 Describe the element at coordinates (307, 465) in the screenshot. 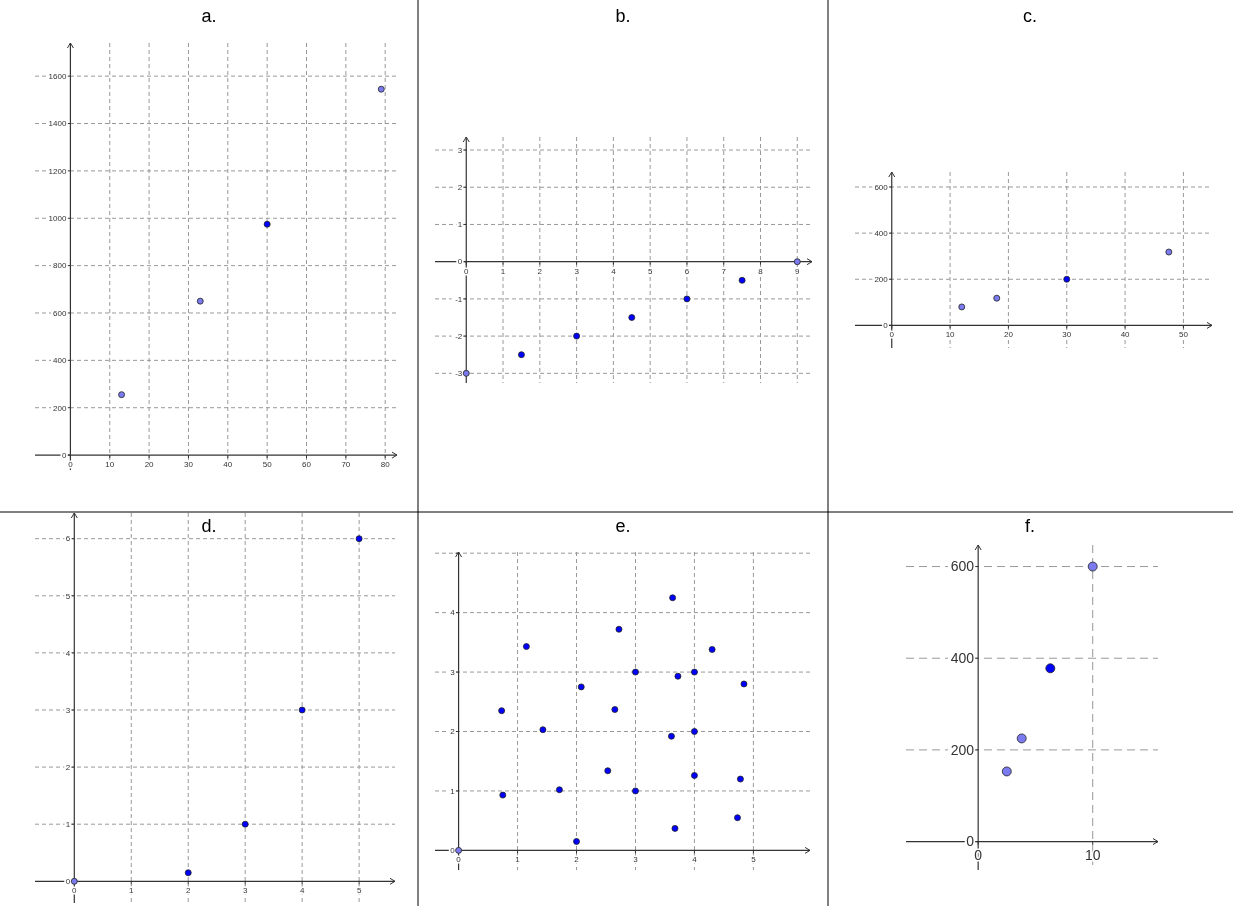

I see `x-tick-label: 60` at that location.